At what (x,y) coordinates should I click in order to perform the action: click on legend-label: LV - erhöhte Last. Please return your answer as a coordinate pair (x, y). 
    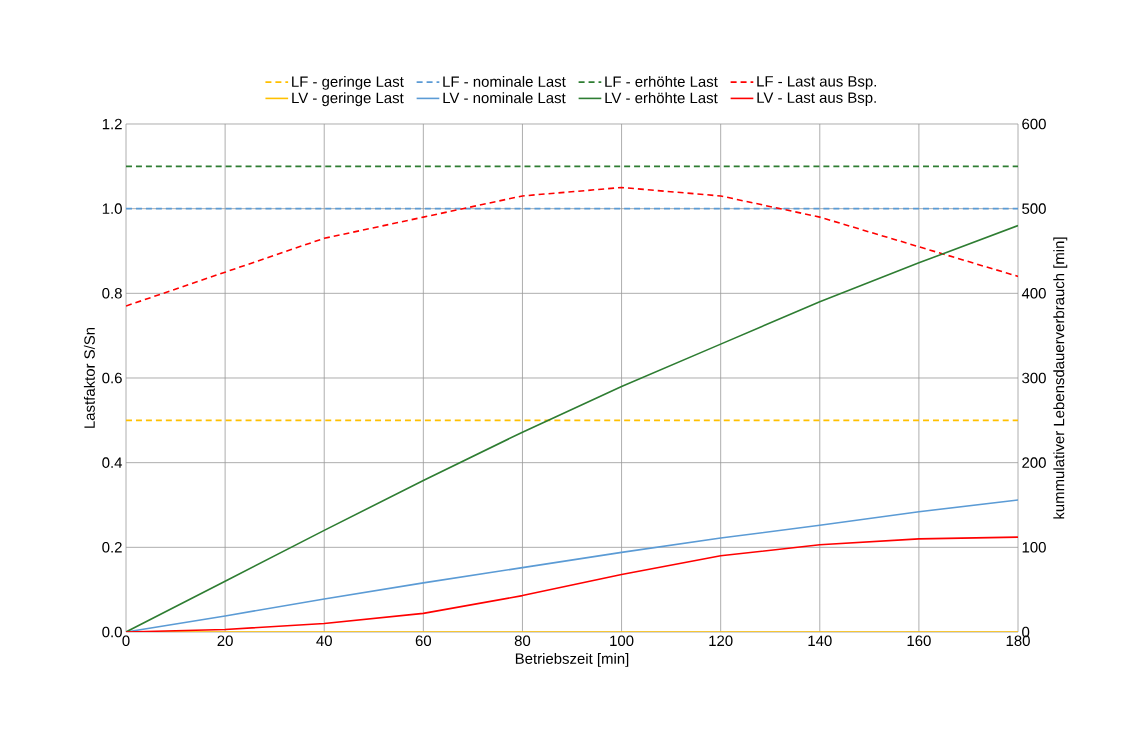
    Looking at the image, I should click on (661, 98).